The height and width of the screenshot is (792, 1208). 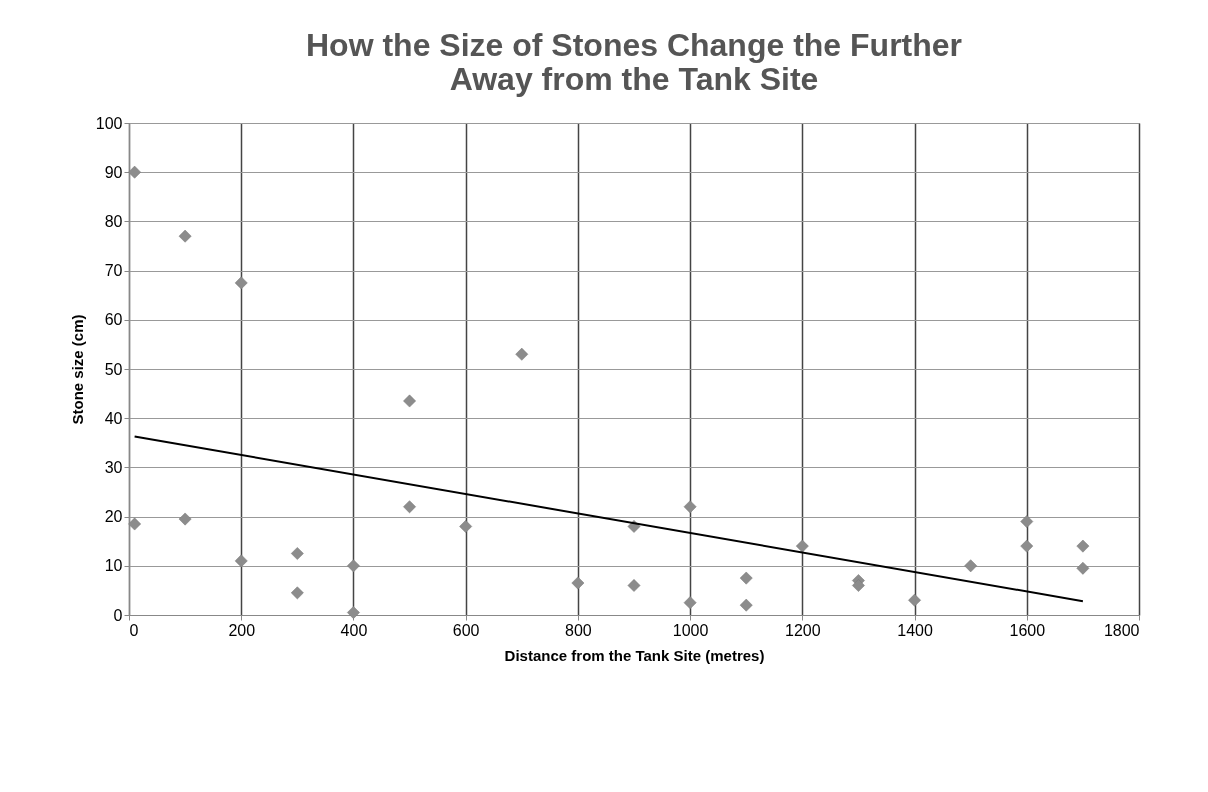 I want to click on y-tick-label: 20, so click(x=113, y=517).